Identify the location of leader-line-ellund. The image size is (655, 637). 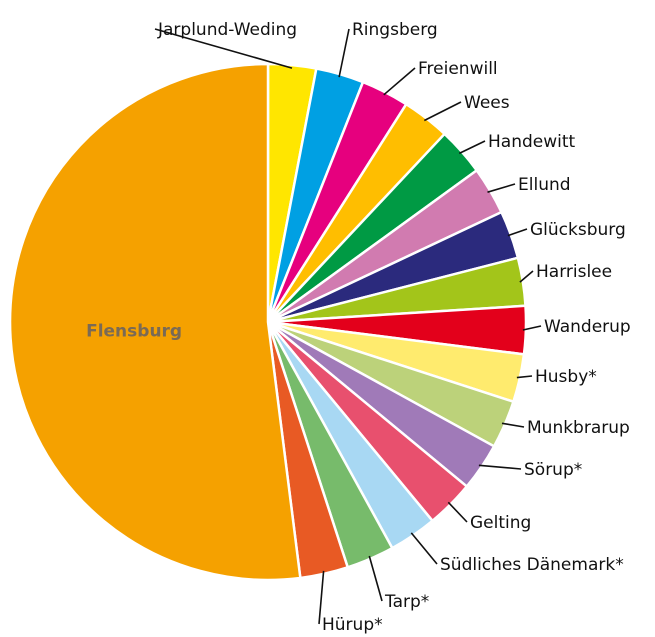
(502, 188).